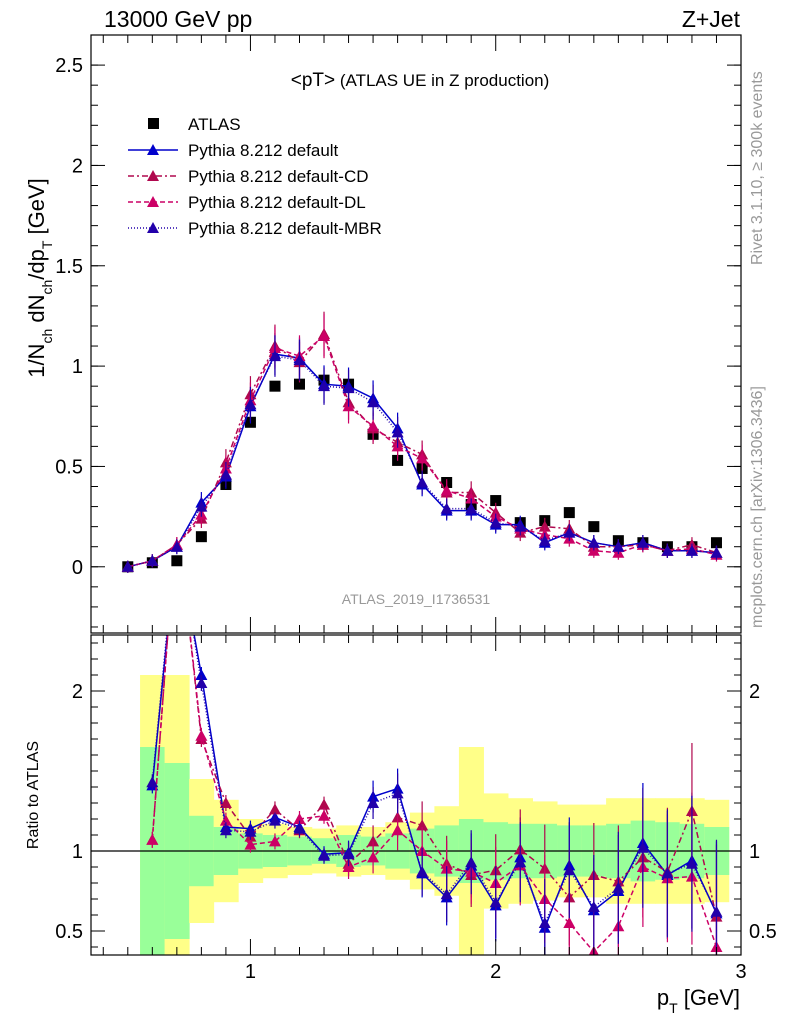 The width and height of the screenshot is (786, 1024). Describe the element at coordinates (69, 66) in the screenshot. I see `y-tick-label: 2.5` at that location.